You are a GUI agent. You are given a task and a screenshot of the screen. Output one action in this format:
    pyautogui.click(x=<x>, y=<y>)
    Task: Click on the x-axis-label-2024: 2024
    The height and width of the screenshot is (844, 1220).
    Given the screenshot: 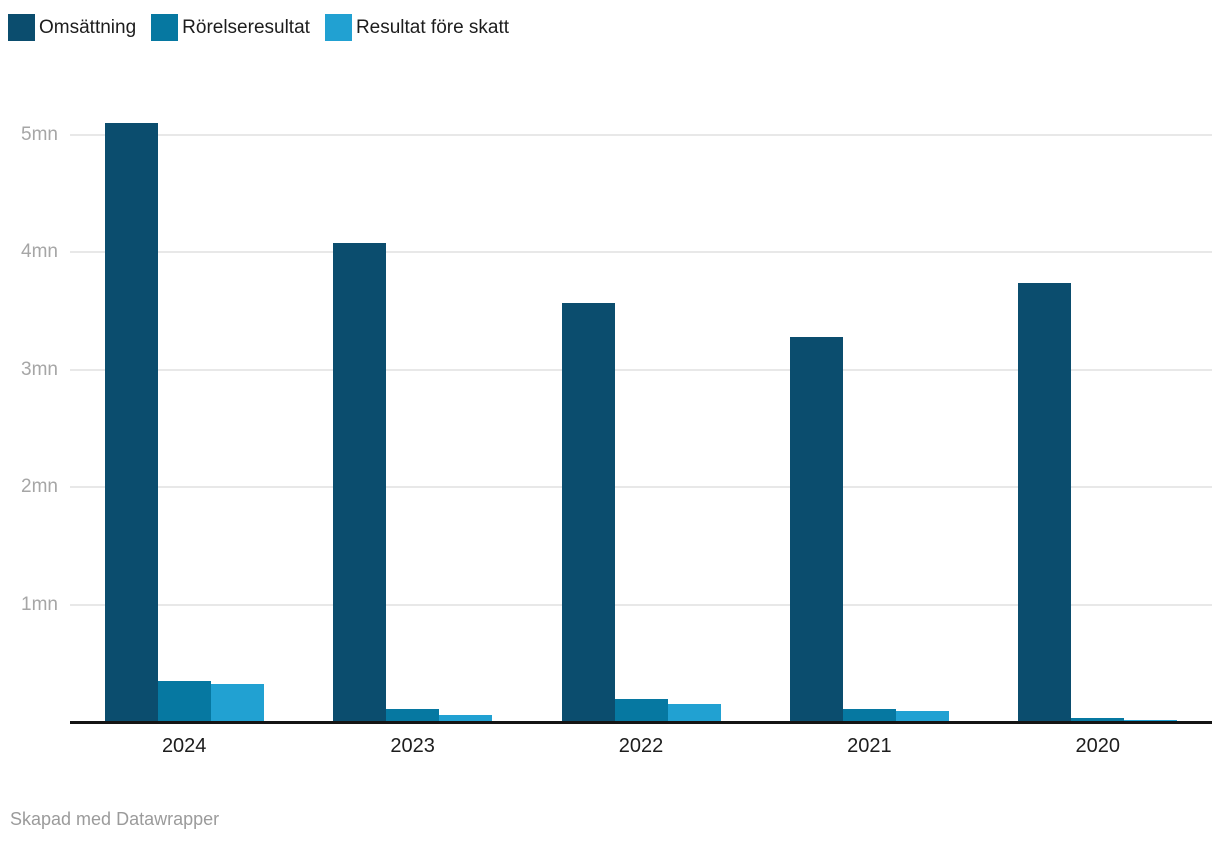 What is the action you would take?
    pyautogui.click(x=184, y=746)
    